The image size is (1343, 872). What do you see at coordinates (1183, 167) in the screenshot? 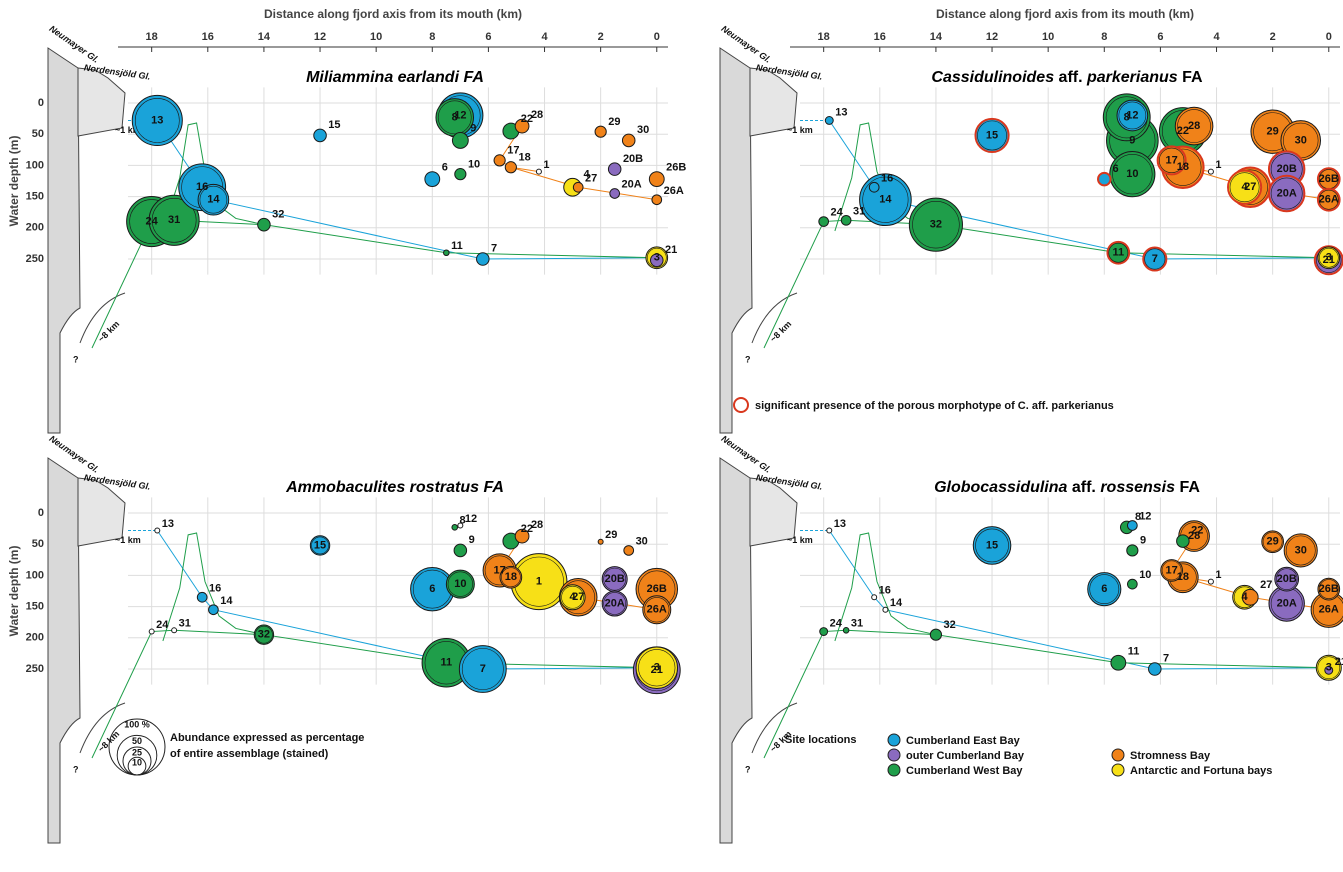
I see `site-label: 18` at bounding box center [1183, 167].